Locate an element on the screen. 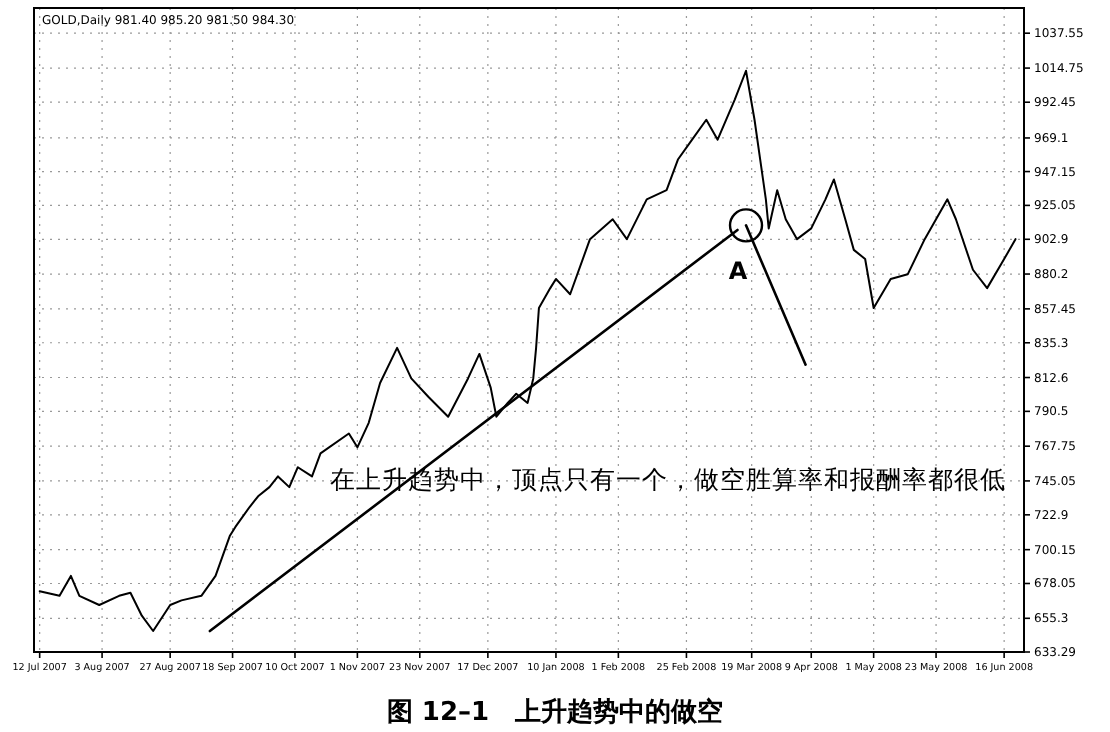 The height and width of the screenshot is (732, 1110). annotation: A is located at coordinates (738, 271).